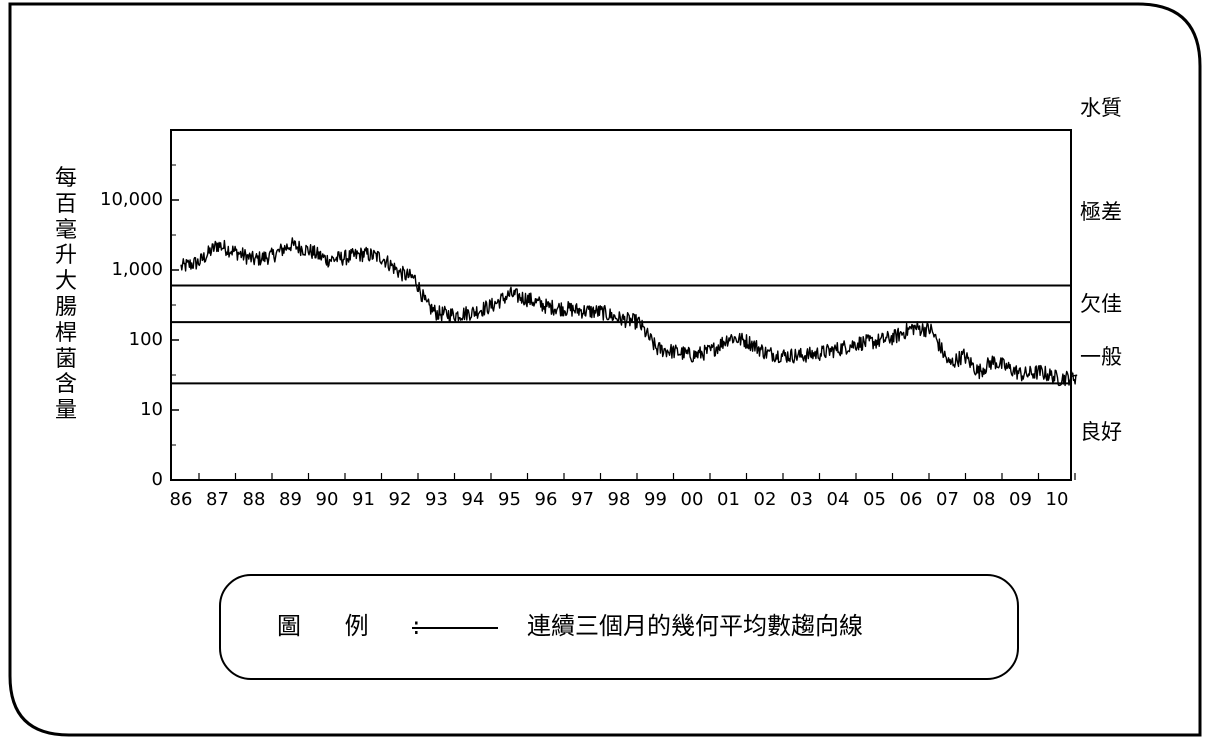 This screenshot has height=738, width=1205. I want to click on legend-line-sample, so click(455, 628).